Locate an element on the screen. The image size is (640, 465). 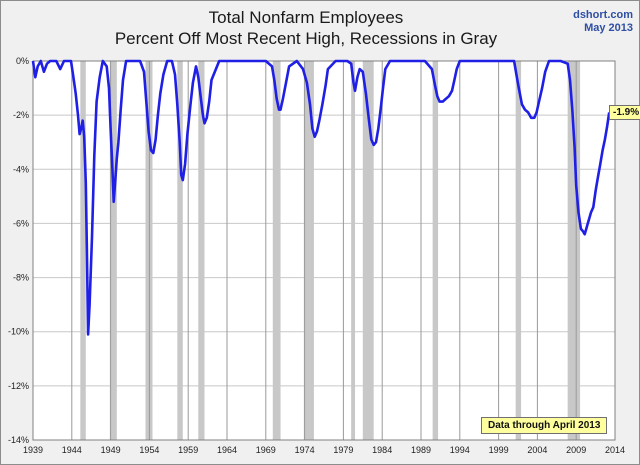
x-tick-label: 1989 is located at coordinates (421, 450).